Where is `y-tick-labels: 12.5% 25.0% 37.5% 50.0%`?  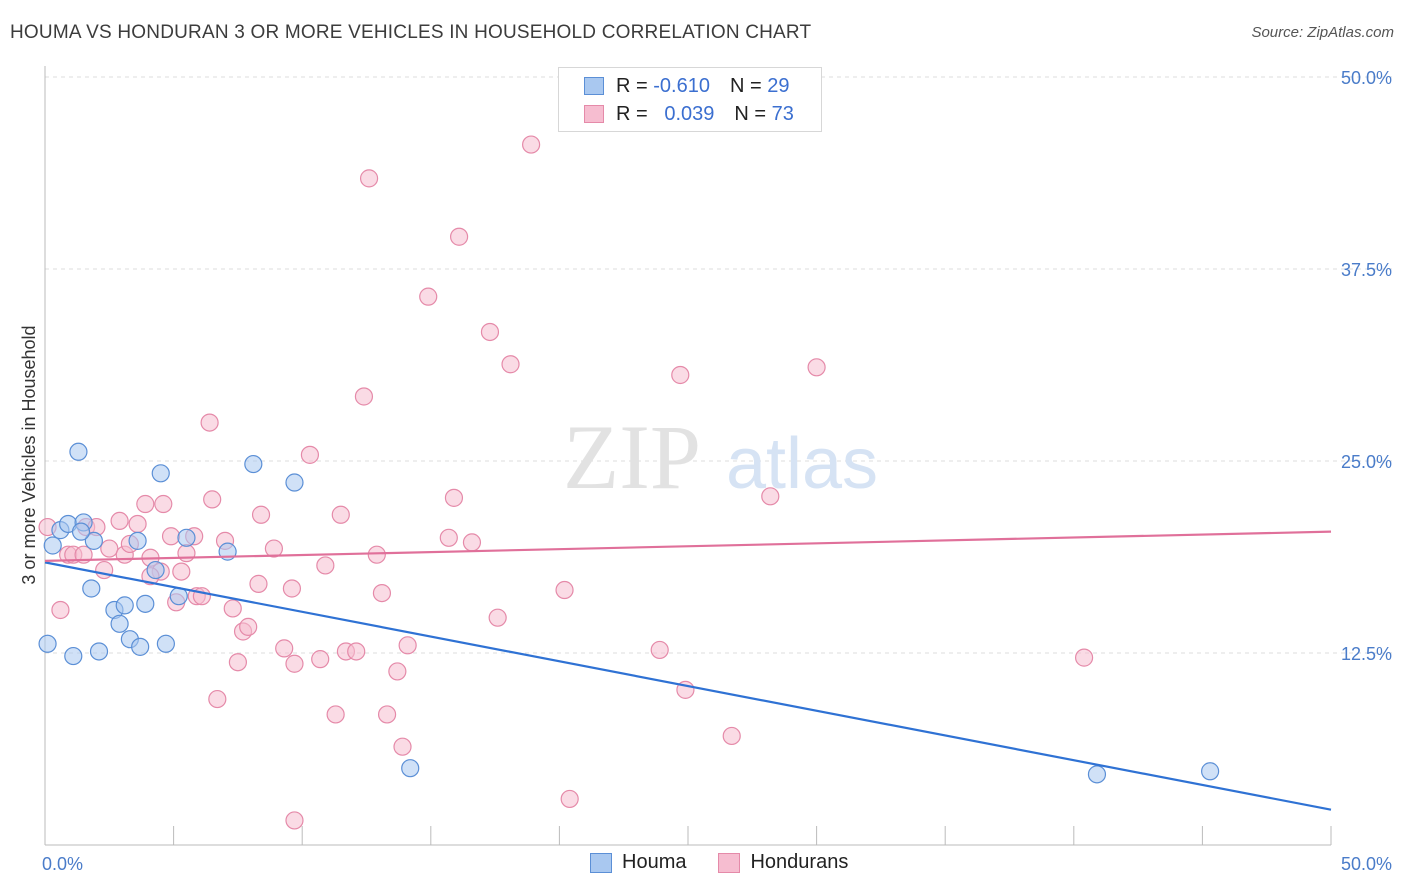 y-tick-labels: 12.5% 25.0% 37.5% 50.0% is located at coordinates (1366, 366).